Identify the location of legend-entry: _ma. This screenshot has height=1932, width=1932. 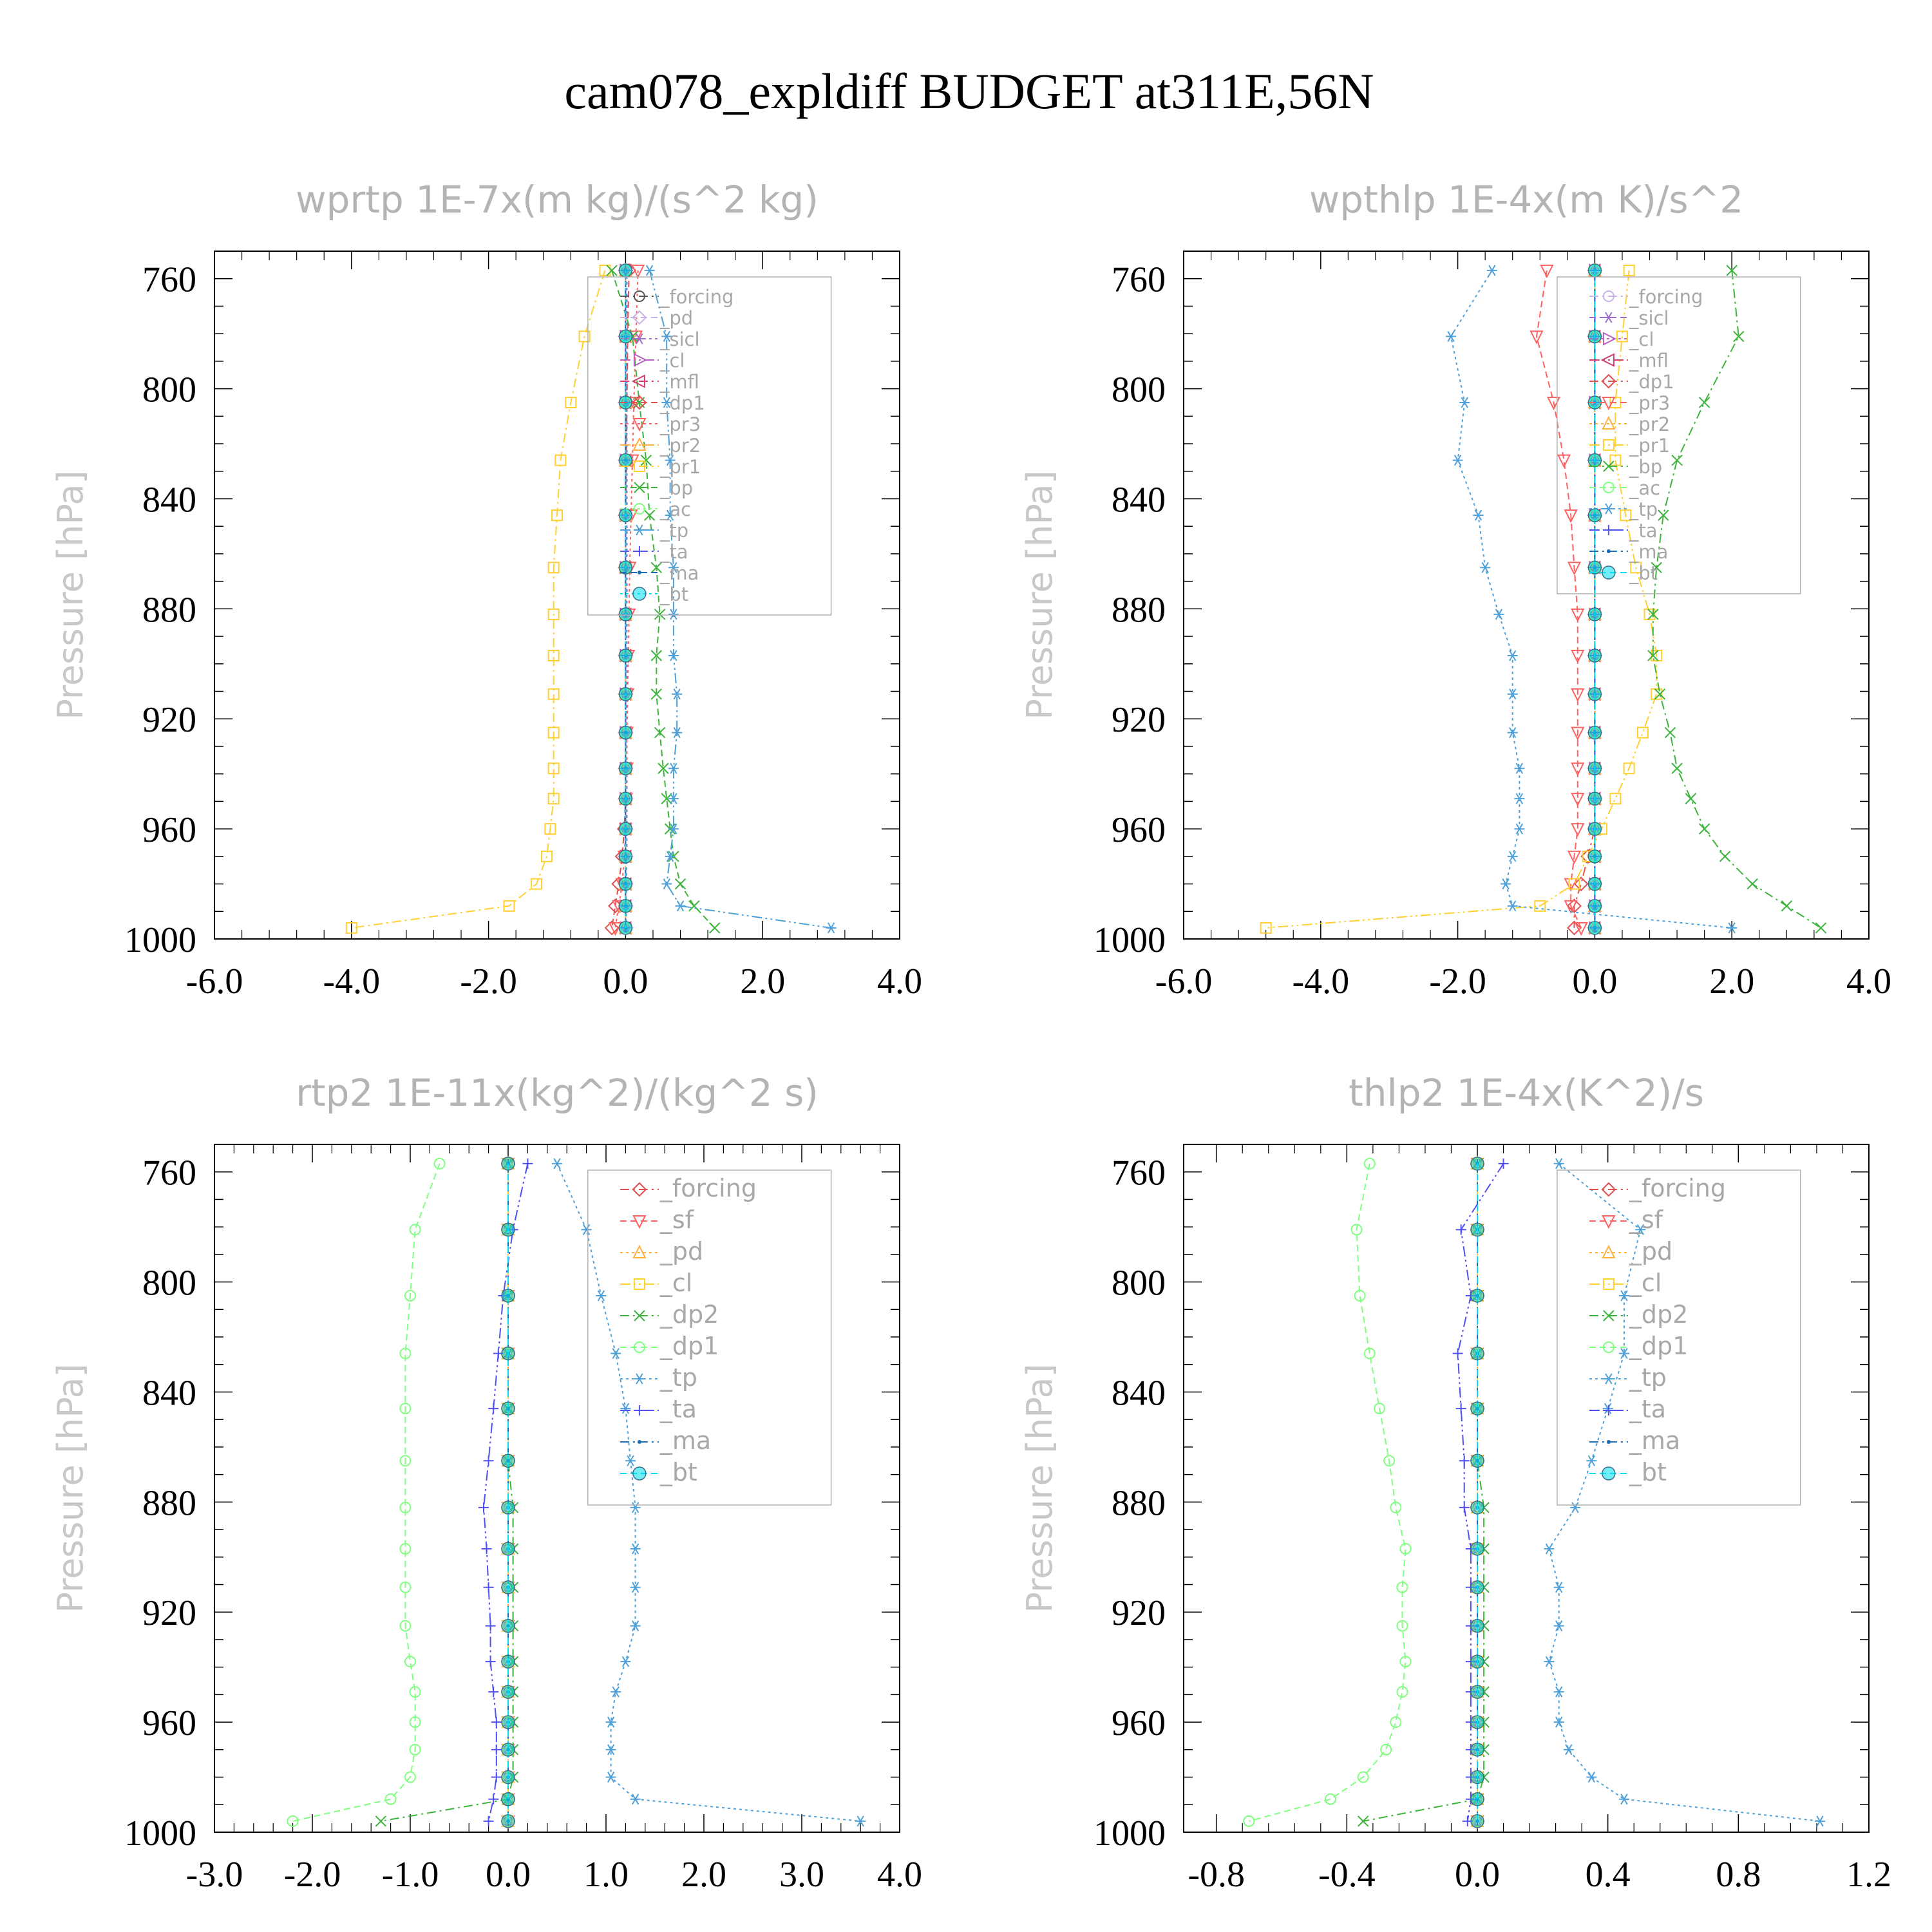
(1634, 1440).